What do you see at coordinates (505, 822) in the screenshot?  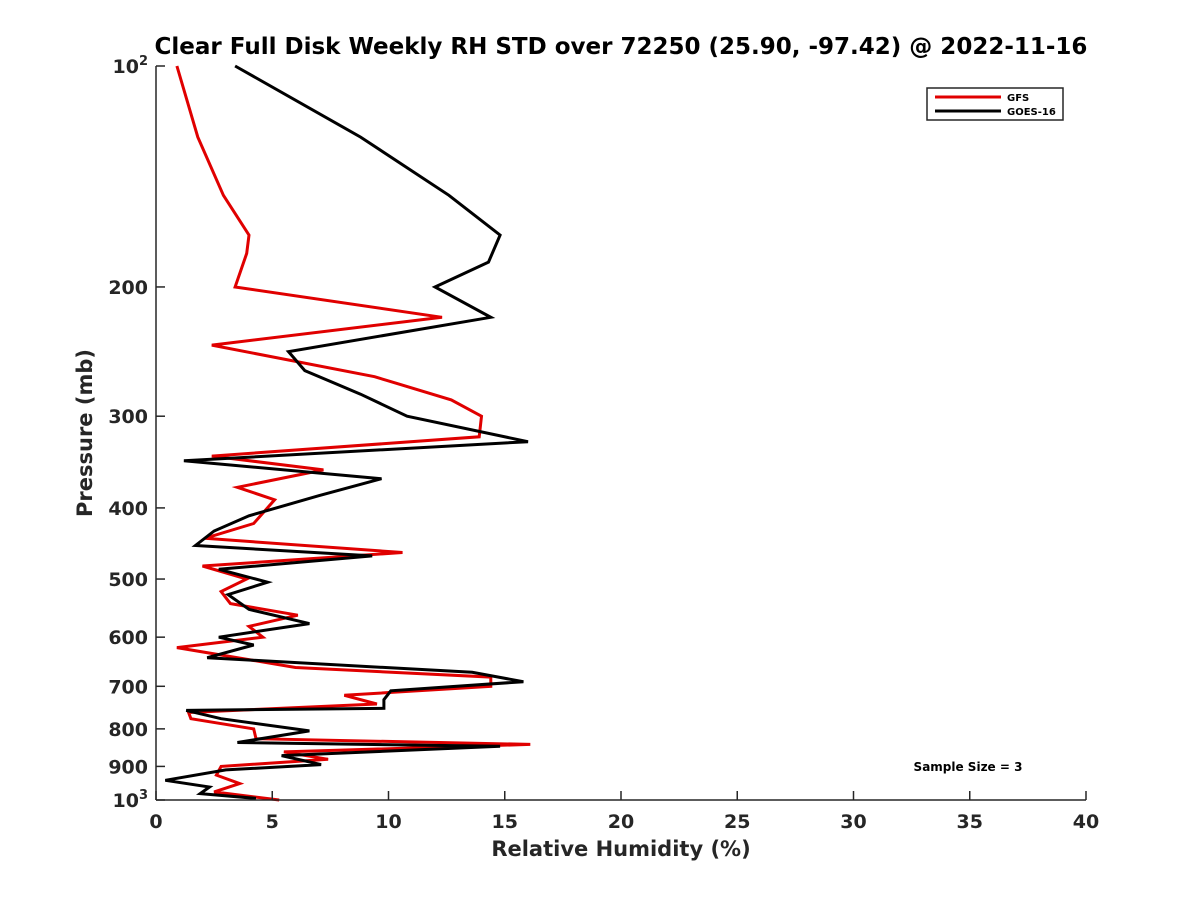 I see `x-tick-label: 15` at bounding box center [505, 822].